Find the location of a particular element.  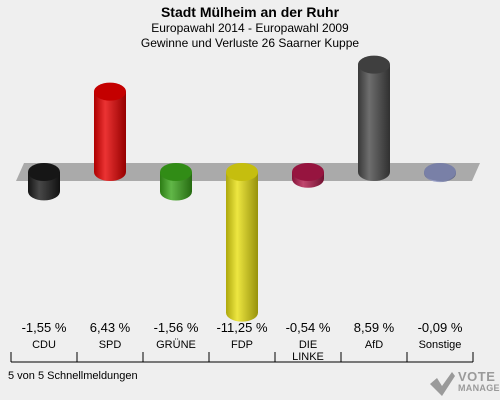

value-label: -0,09 % is located at coordinates (440, 327).